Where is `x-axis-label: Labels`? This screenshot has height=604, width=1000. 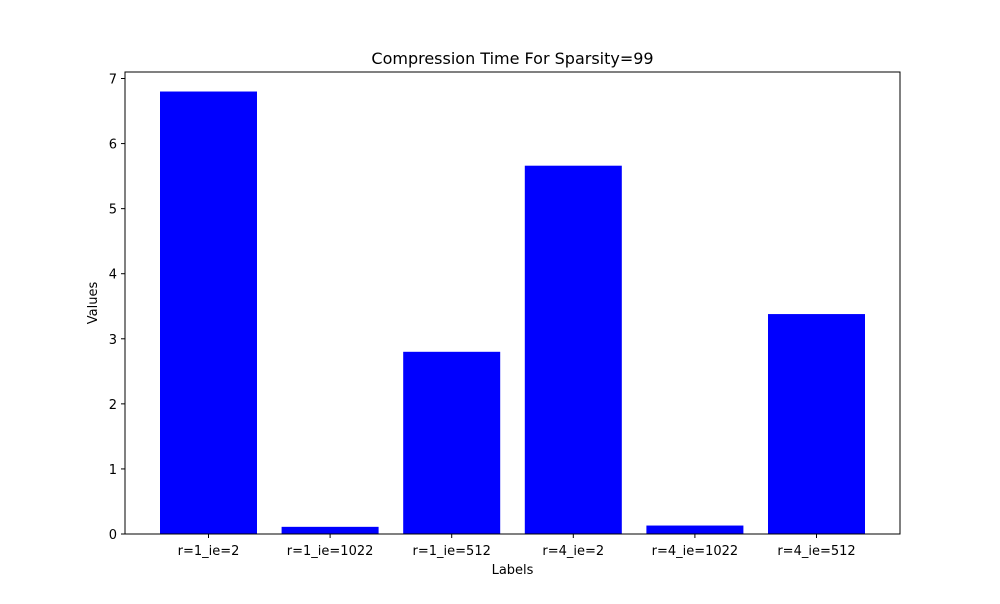 x-axis-label: Labels is located at coordinates (513, 570).